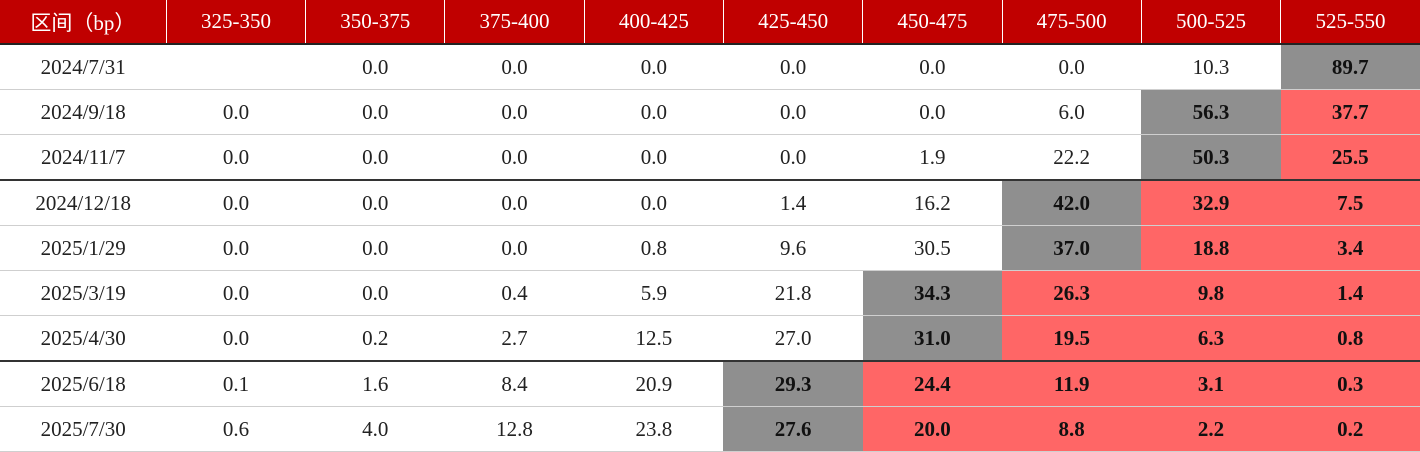 The image size is (1420, 452). Describe the element at coordinates (1211, 203) in the screenshot. I see `probability-cell: 32.9` at that location.